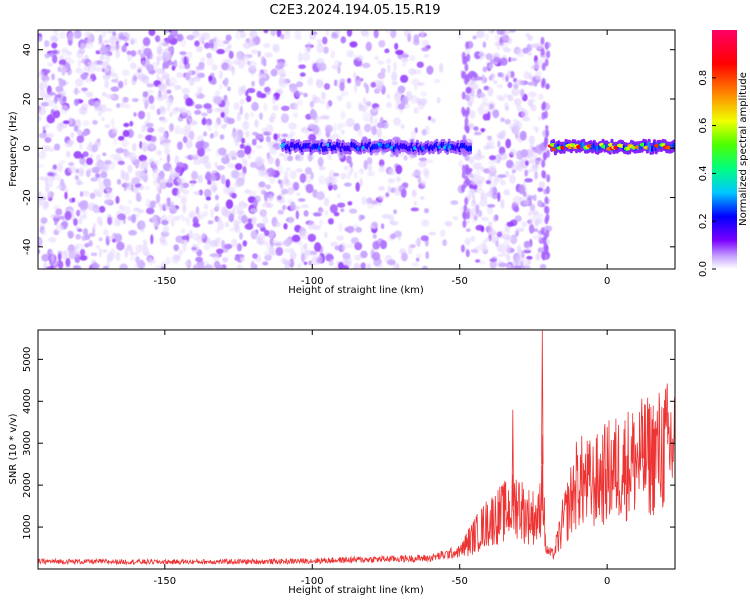 The height and width of the screenshot is (600, 750). Describe the element at coordinates (607, 581) in the screenshot. I see `snr-x-tick-label: 0` at that location.